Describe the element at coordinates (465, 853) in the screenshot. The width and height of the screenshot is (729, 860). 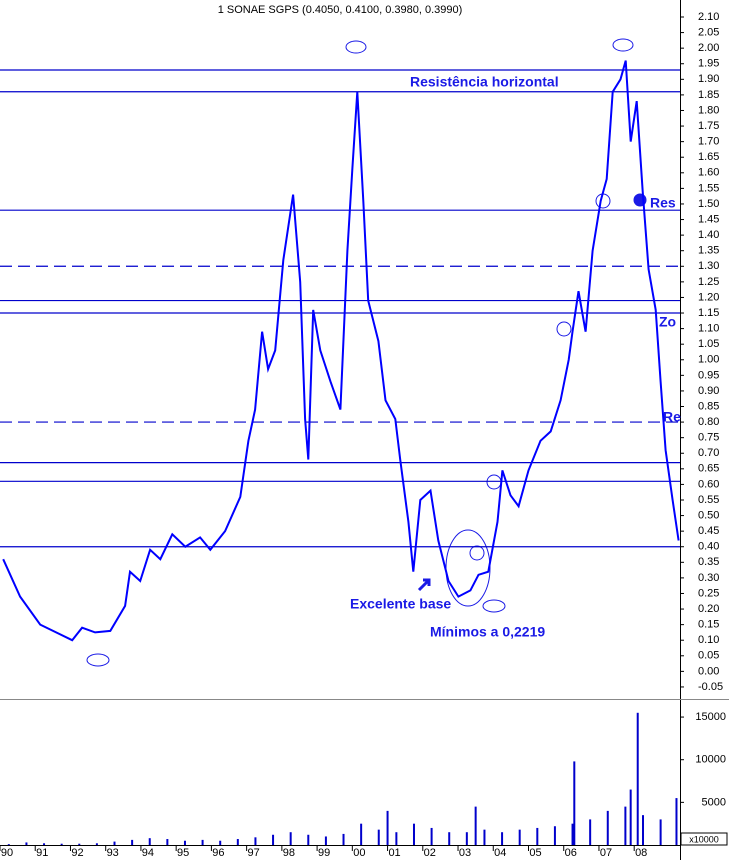
I see `x-tick-label: 03` at that location.